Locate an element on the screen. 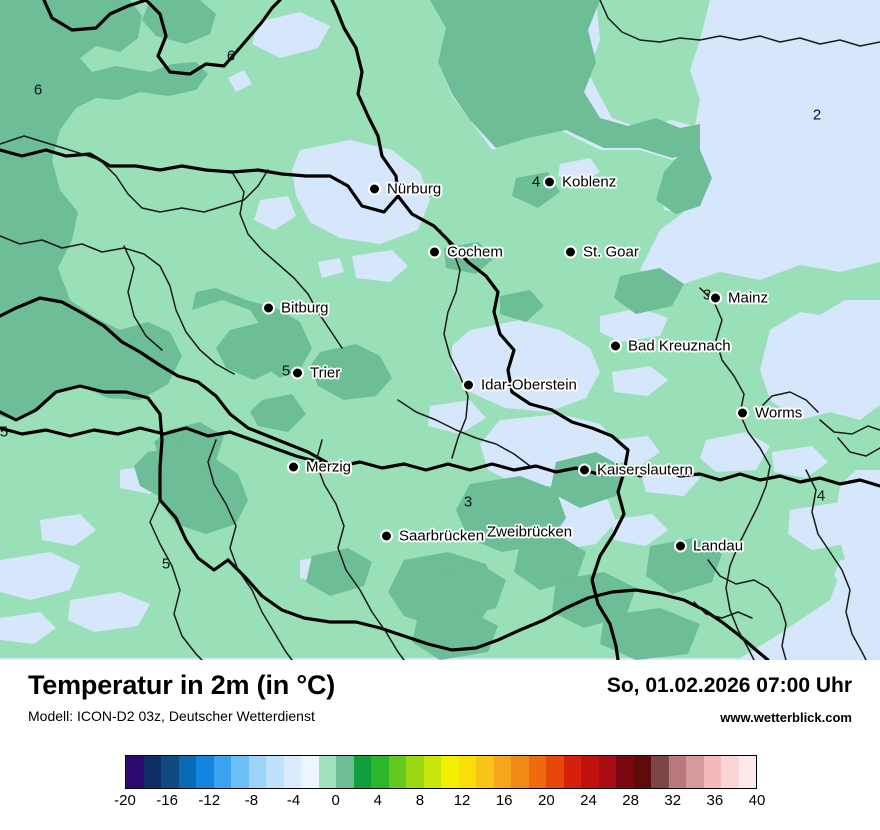 The height and width of the screenshot is (830, 880). colorbar-tick: 24 is located at coordinates (588, 800).